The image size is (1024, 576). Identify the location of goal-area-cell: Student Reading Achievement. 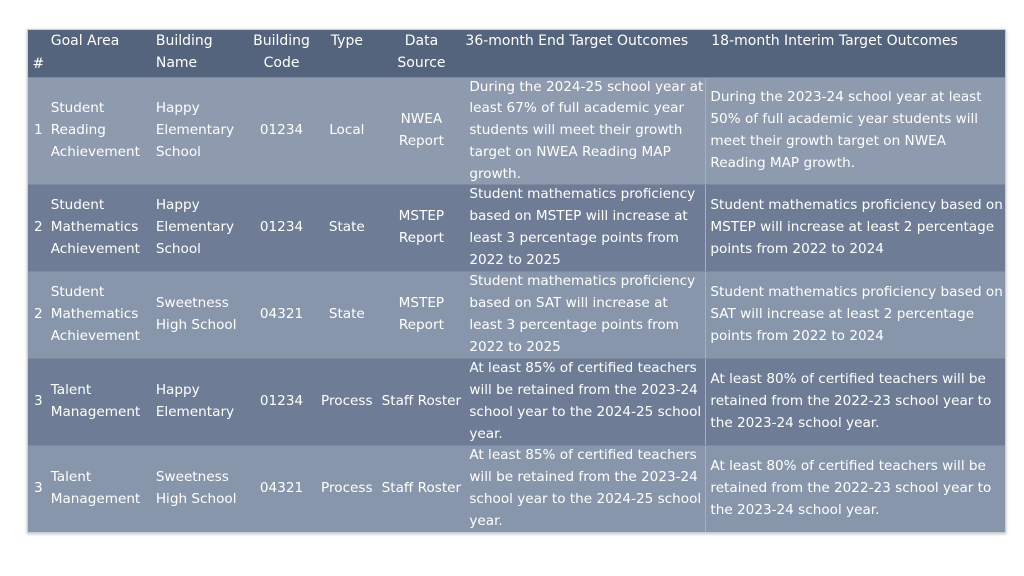
(102, 131).